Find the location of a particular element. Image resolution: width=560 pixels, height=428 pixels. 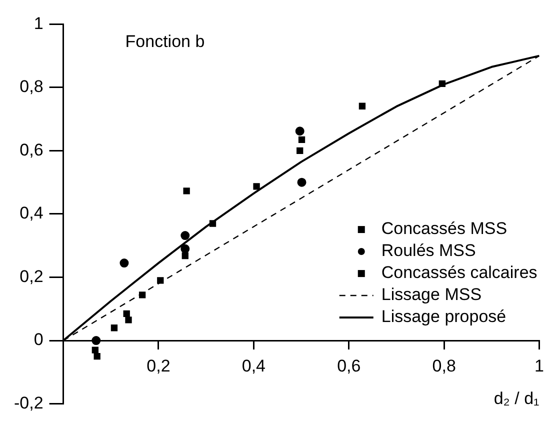

y-tick-label: 0,8 is located at coordinates (32, 86).